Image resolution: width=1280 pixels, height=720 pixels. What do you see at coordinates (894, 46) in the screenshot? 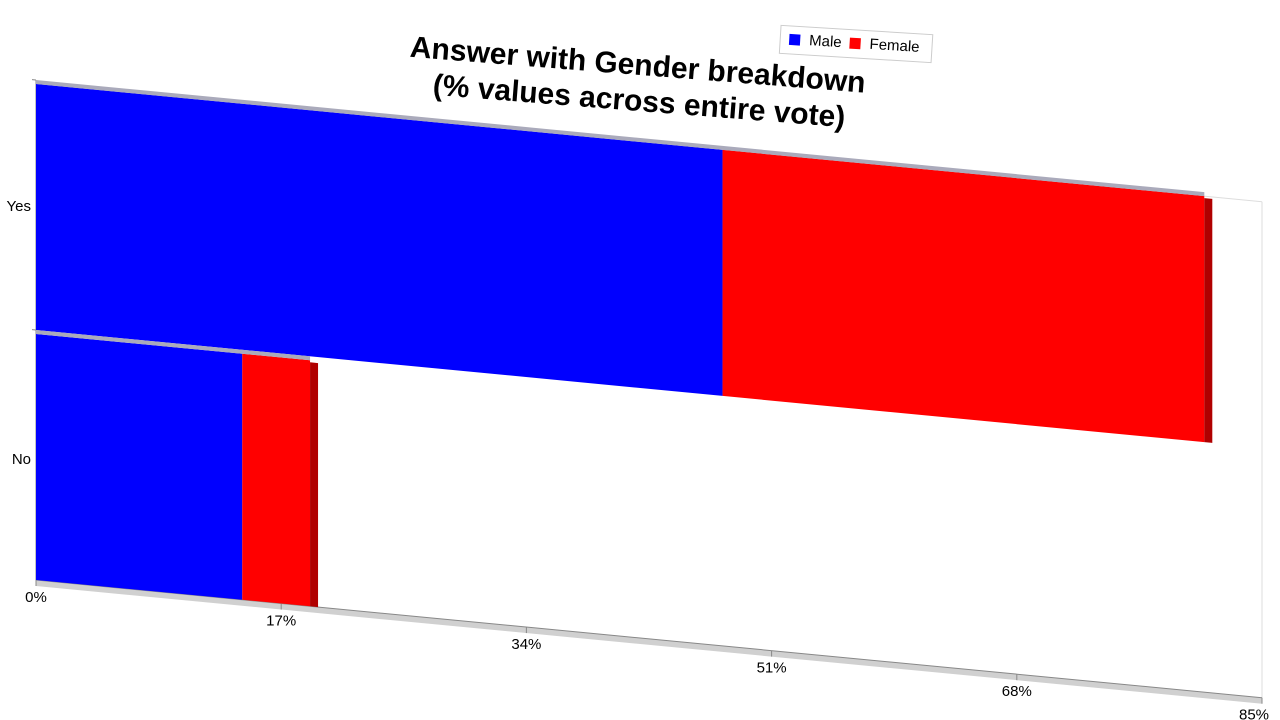
I see `legend-label: Female` at bounding box center [894, 46].